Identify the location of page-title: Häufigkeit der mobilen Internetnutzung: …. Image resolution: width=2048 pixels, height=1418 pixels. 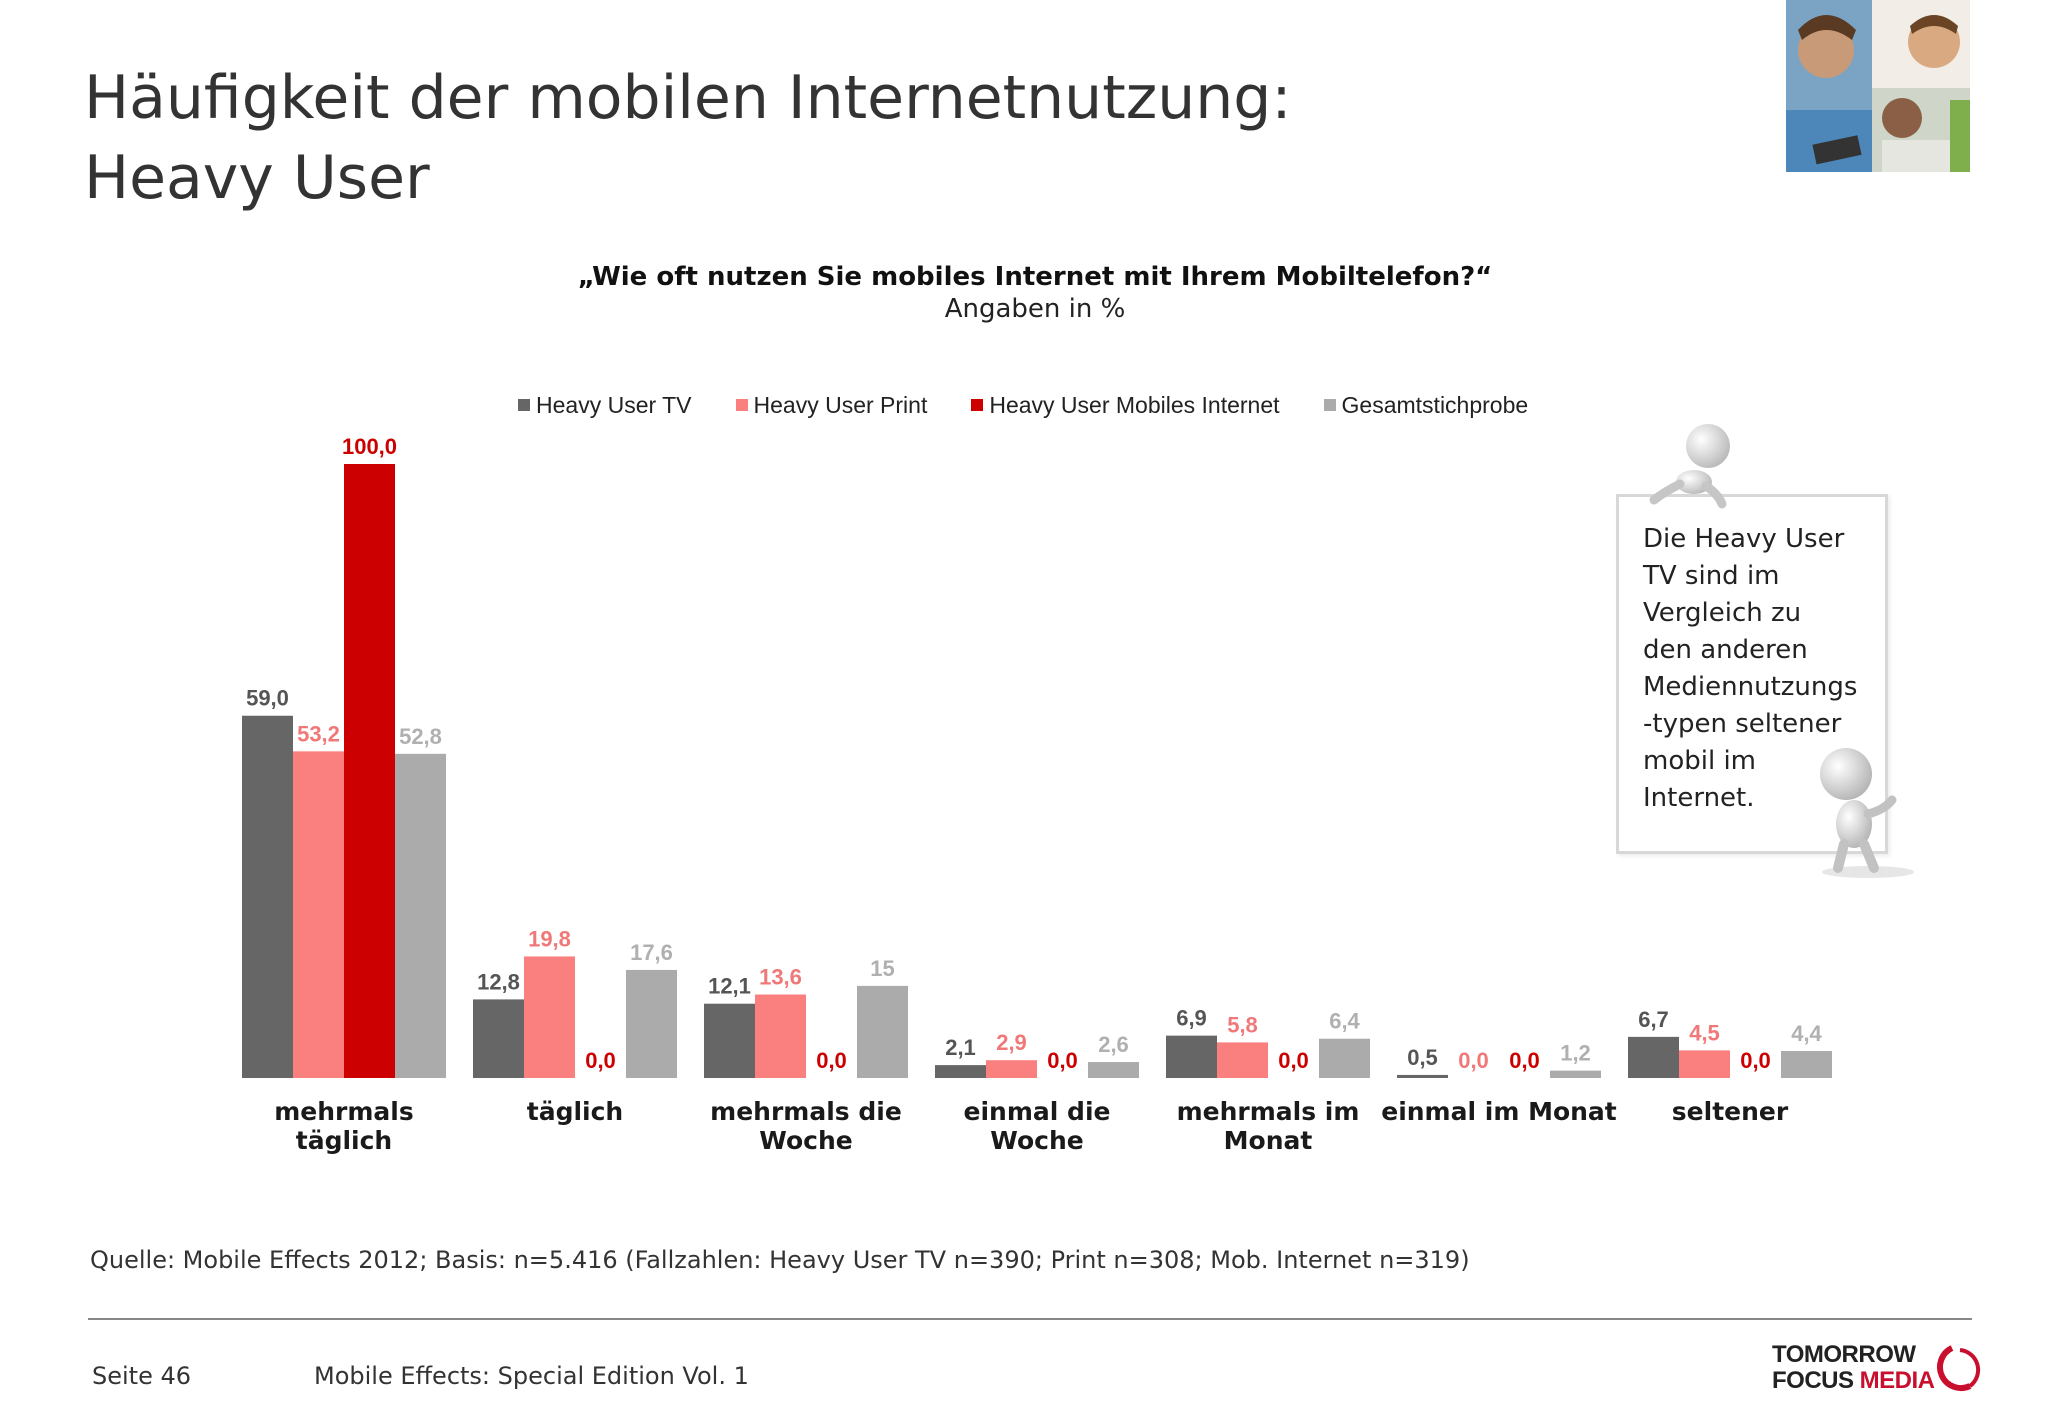
(688, 138).